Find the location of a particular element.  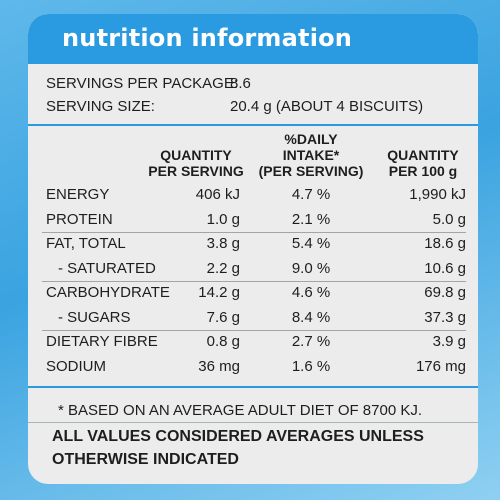

cell-per-100g: 1,990 kJ is located at coordinates (437, 194).